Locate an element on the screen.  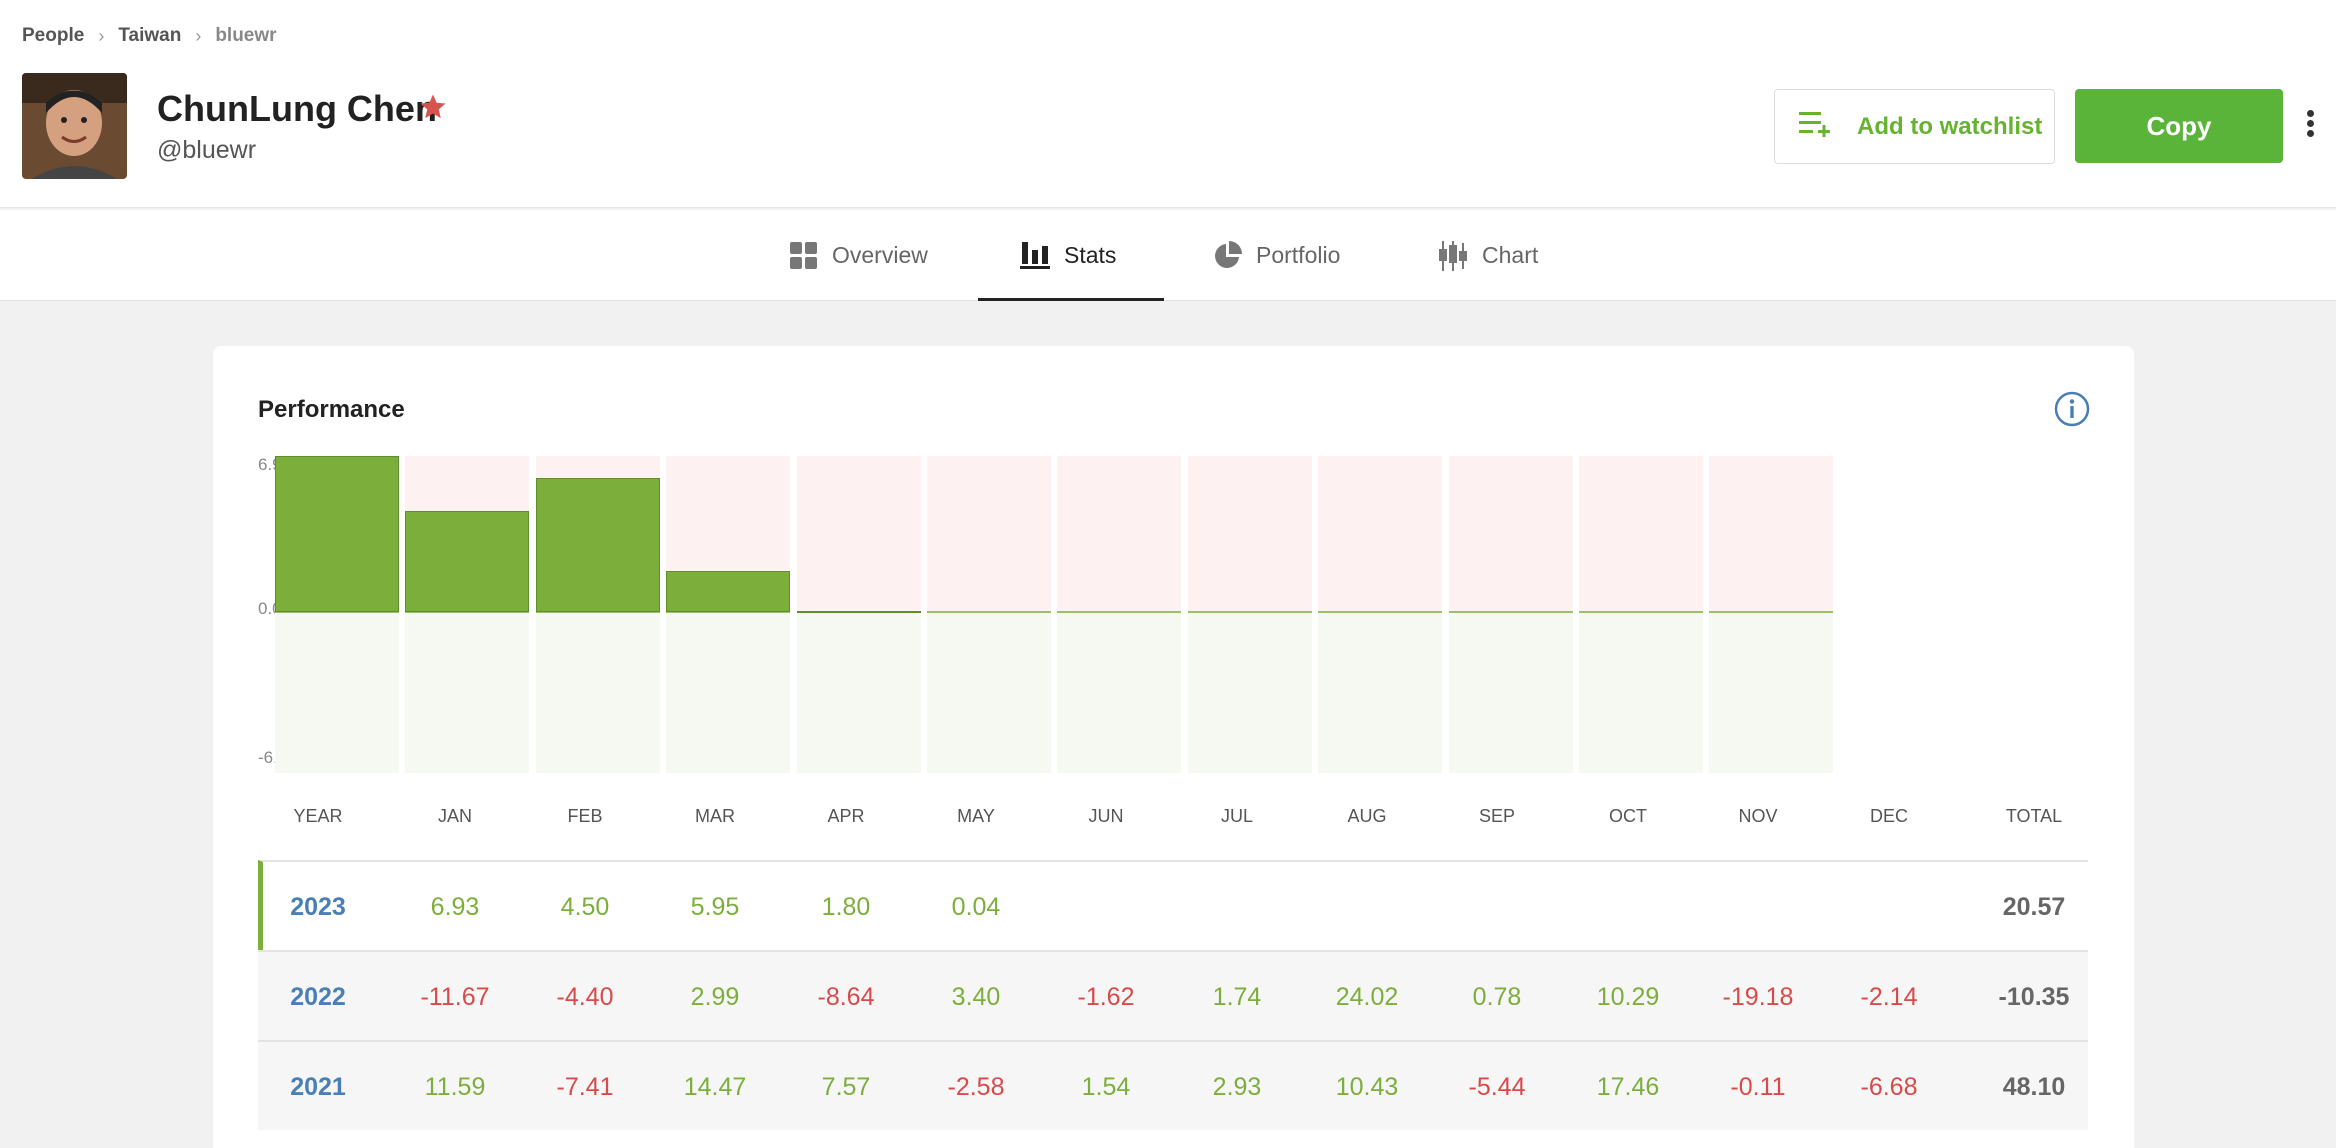
month-value-cell: -7.41 is located at coordinates (585, 1087).